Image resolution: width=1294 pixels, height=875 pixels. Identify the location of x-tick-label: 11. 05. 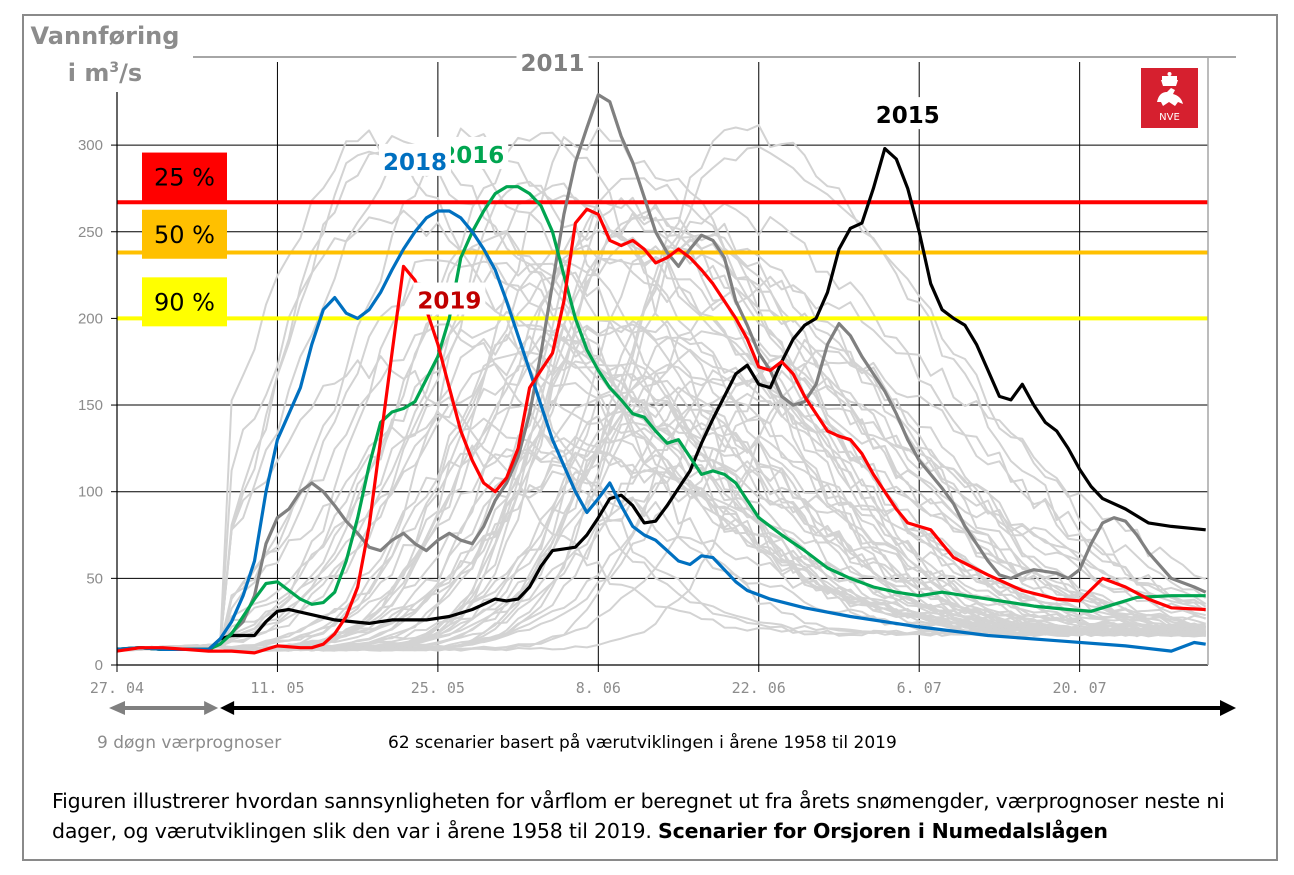
(277, 688).